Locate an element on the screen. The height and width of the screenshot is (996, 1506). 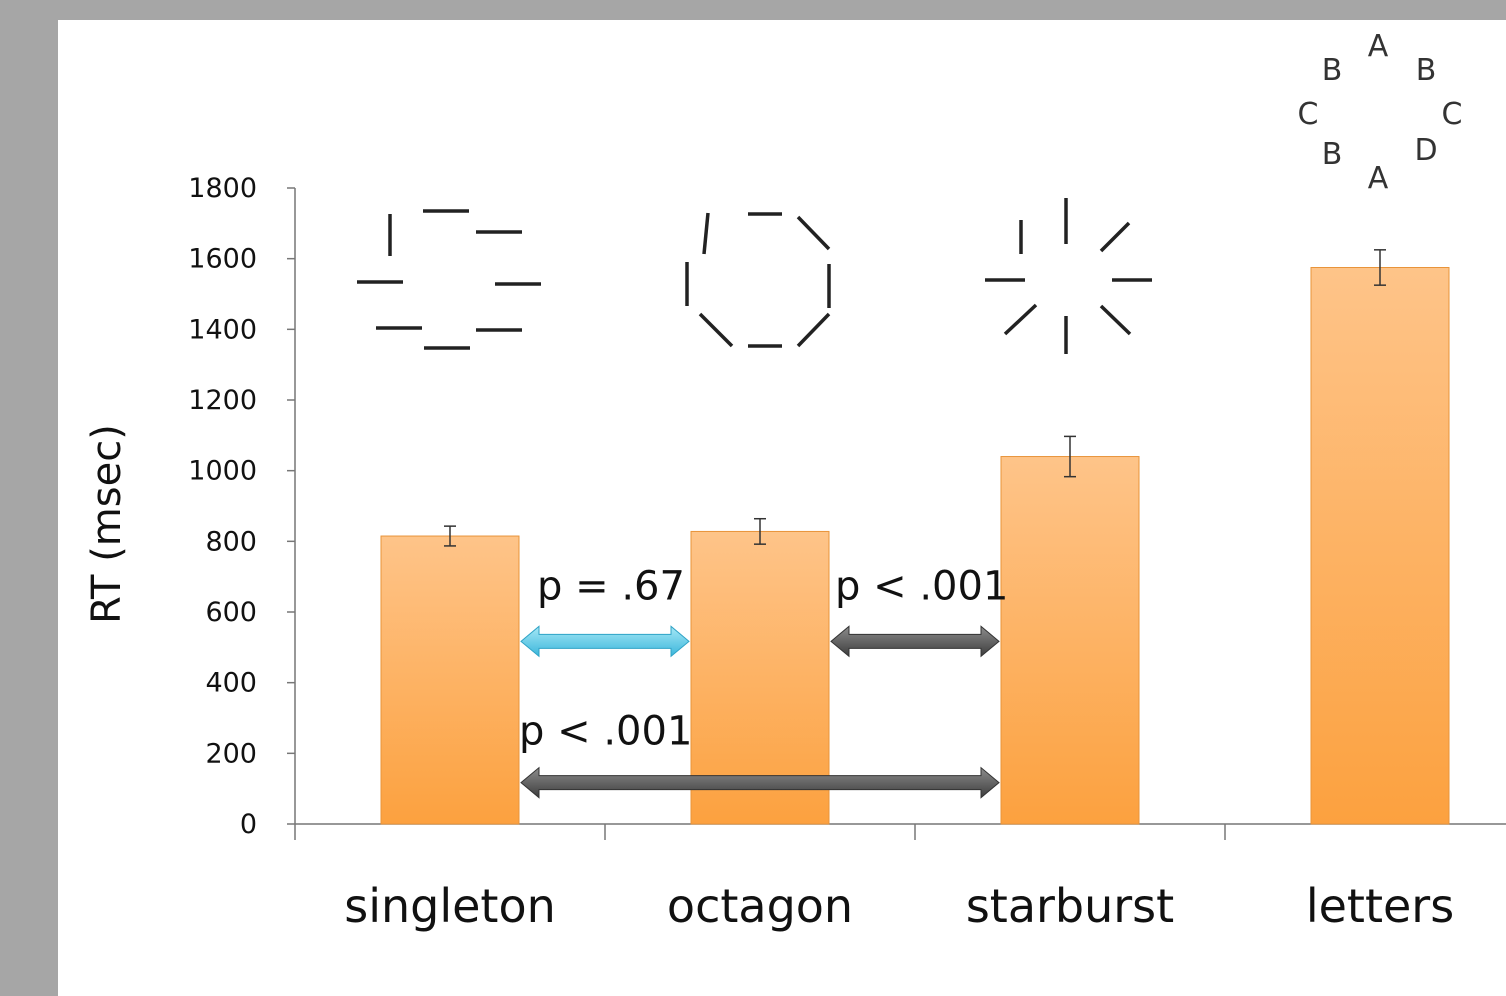
bar-starburst is located at coordinates (1070, 640).